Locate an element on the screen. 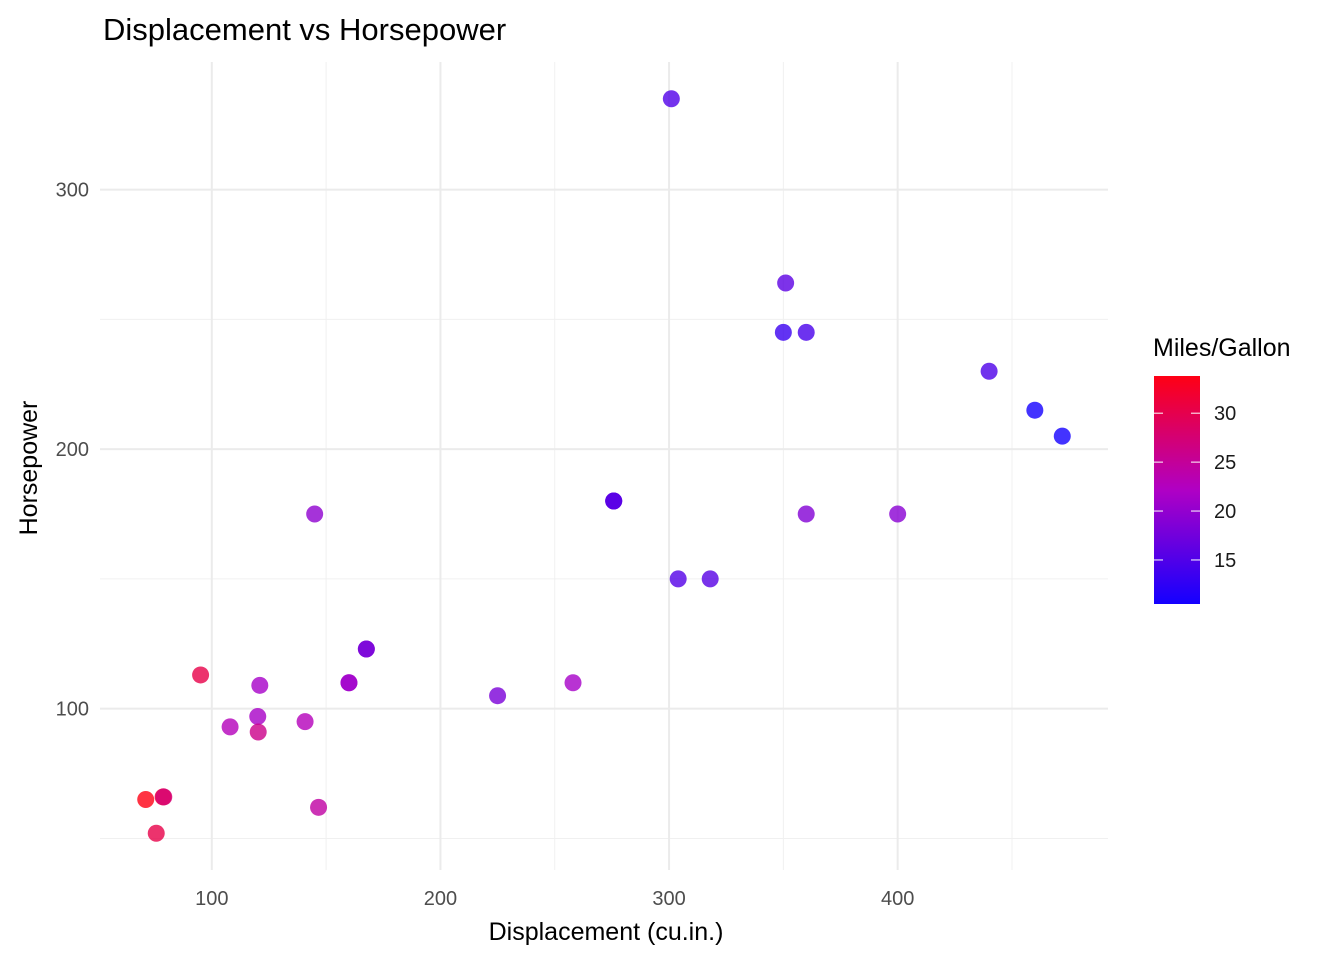 The image size is (1344, 960). y-axis-label: Horsepower is located at coordinates (29, 468).